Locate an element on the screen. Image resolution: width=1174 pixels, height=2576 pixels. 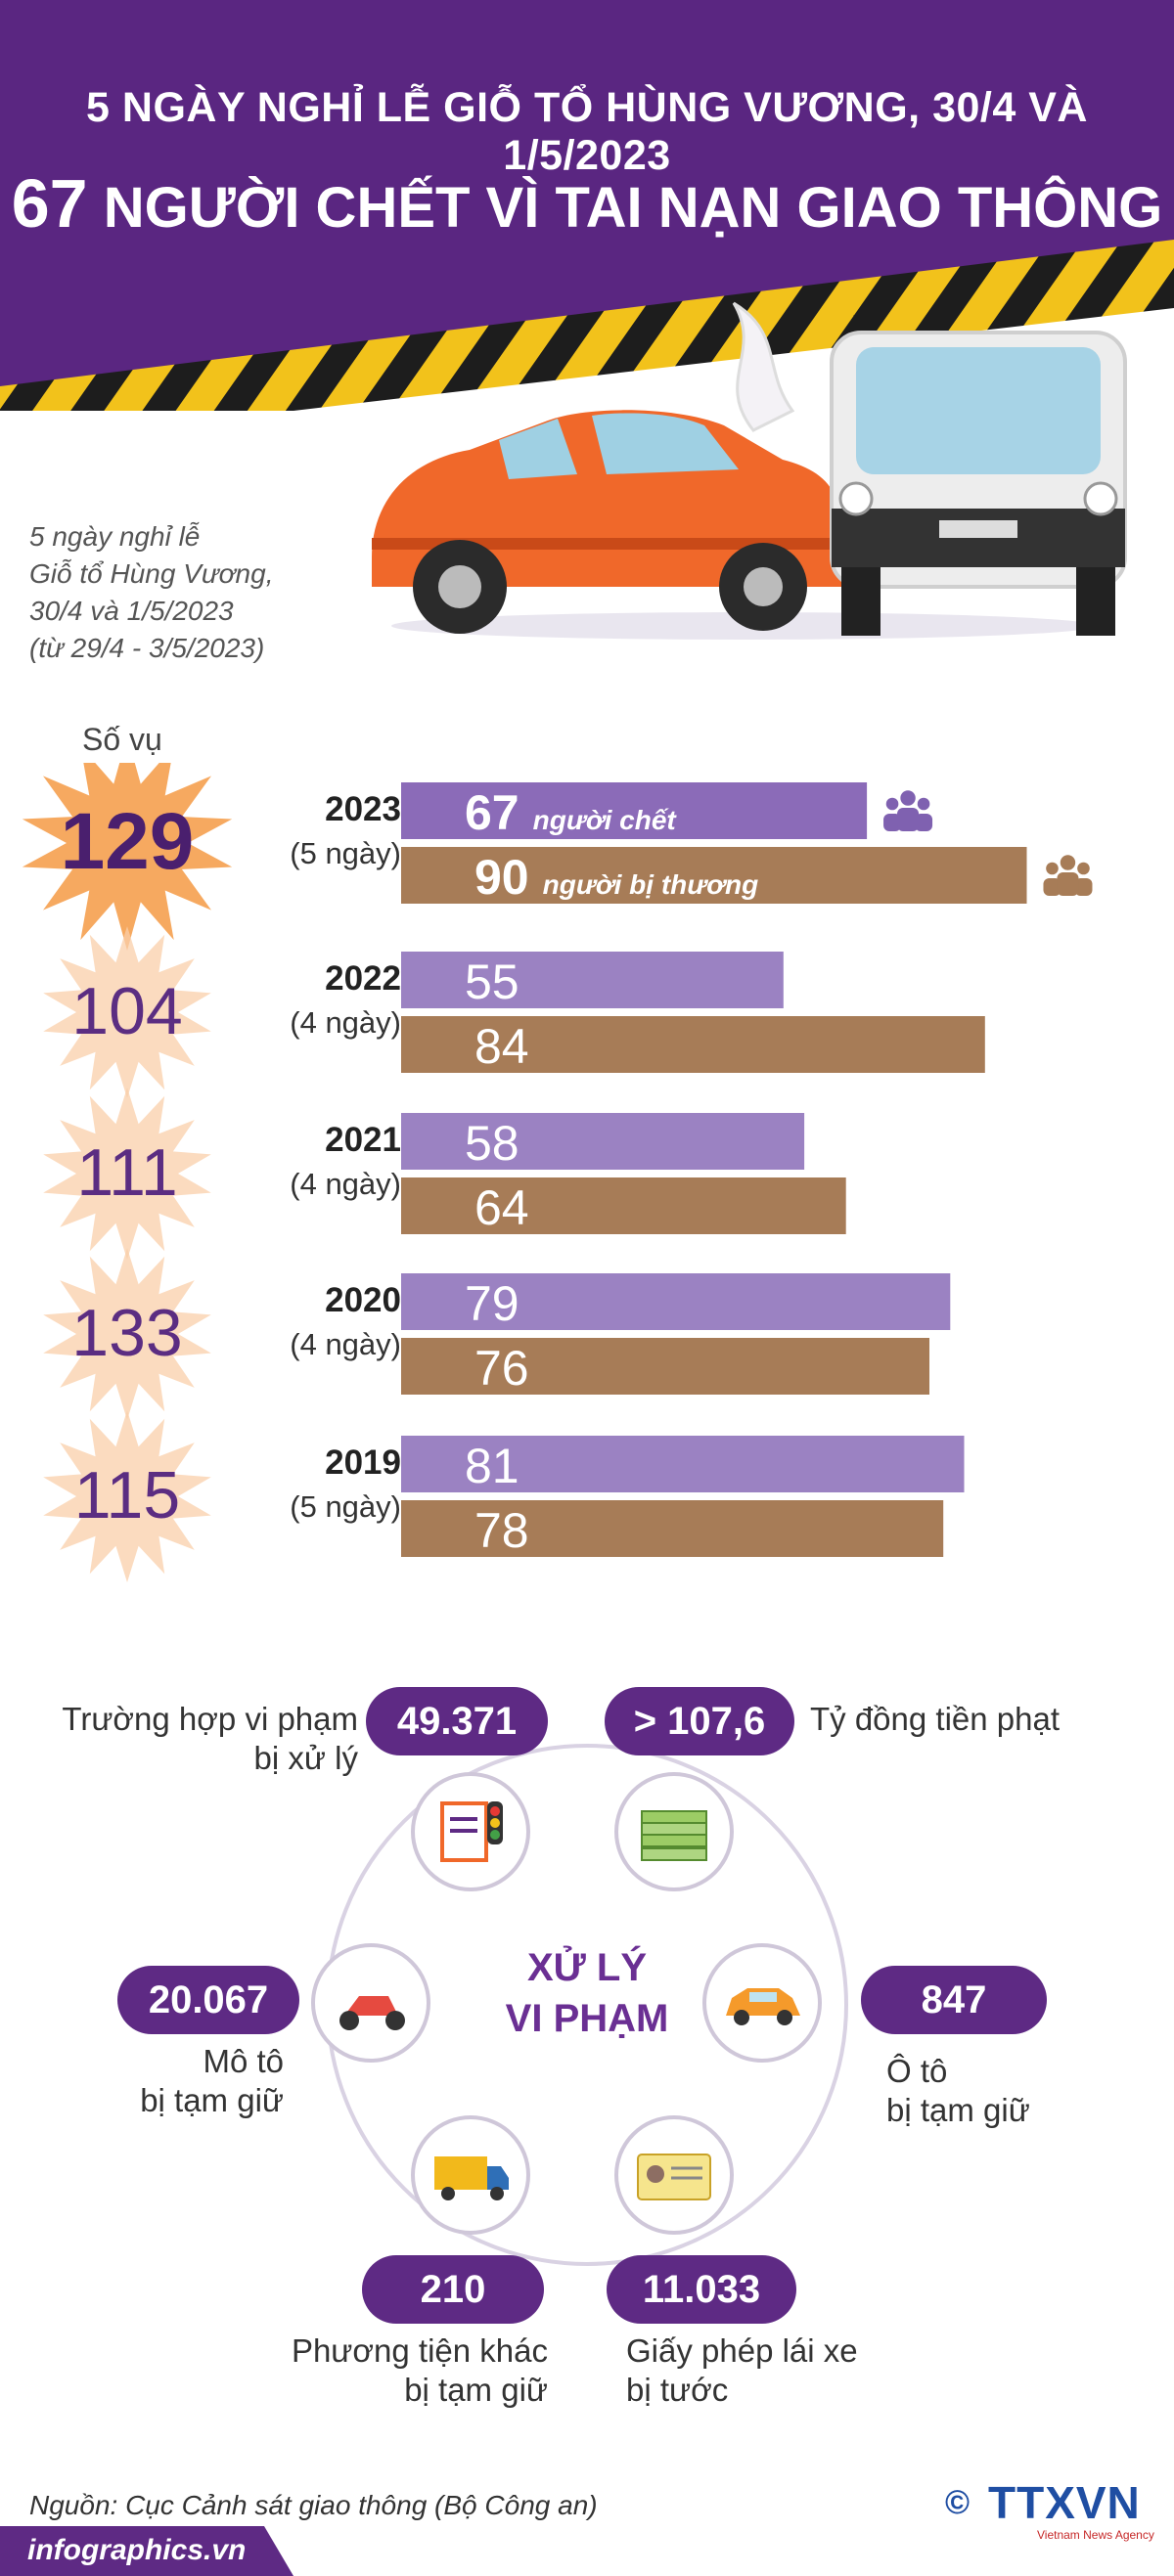
site-link: infographics.vn is located at coordinates (137, 2550).